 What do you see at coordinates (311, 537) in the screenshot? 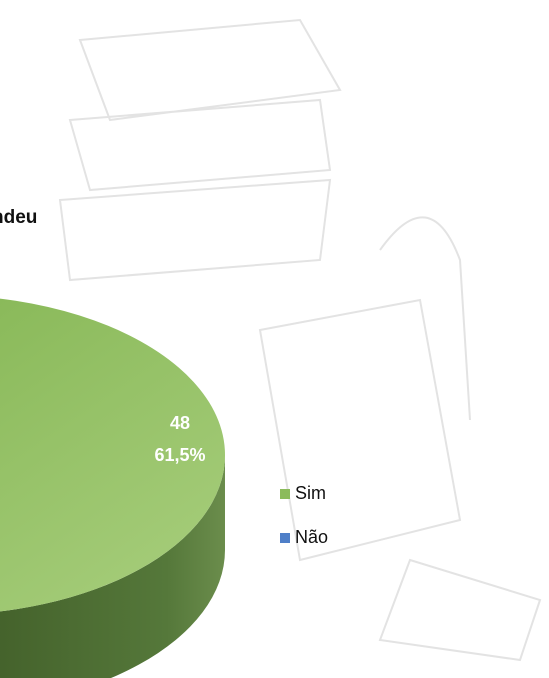
I see `legend-label: Não` at bounding box center [311, 537].